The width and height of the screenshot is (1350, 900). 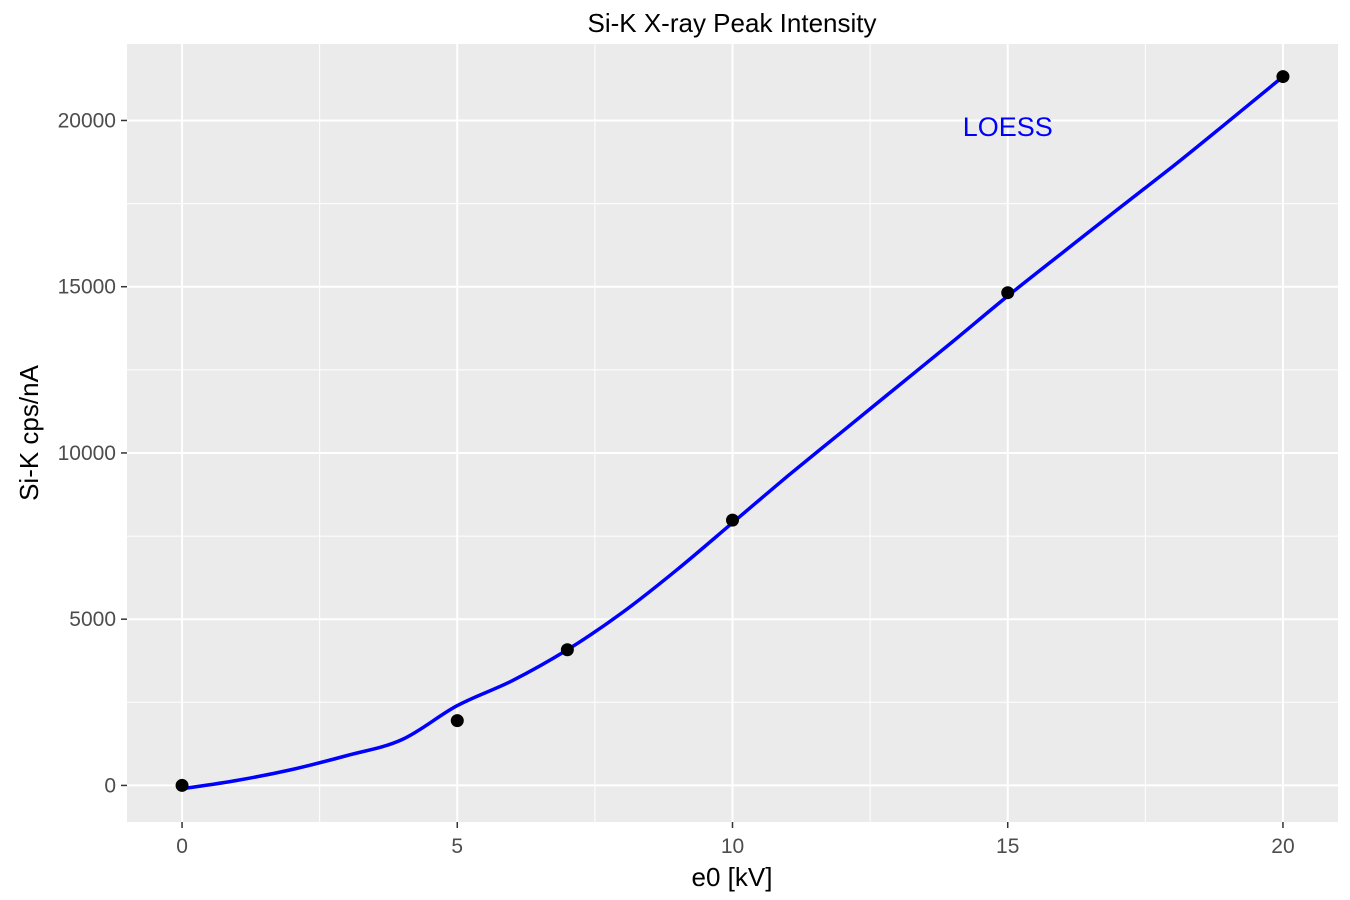 I want to click on x-tick-label: 15, so click(x=1007, y=846).